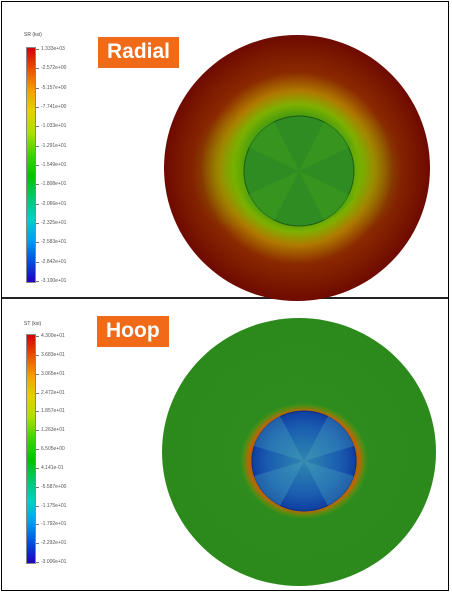 The width and height of the screenshot is (452, 594). Describe the element at coordinates (51, 242) in the screenshot. I see `colorbar-tick-label: -2.583e+01` at that location.